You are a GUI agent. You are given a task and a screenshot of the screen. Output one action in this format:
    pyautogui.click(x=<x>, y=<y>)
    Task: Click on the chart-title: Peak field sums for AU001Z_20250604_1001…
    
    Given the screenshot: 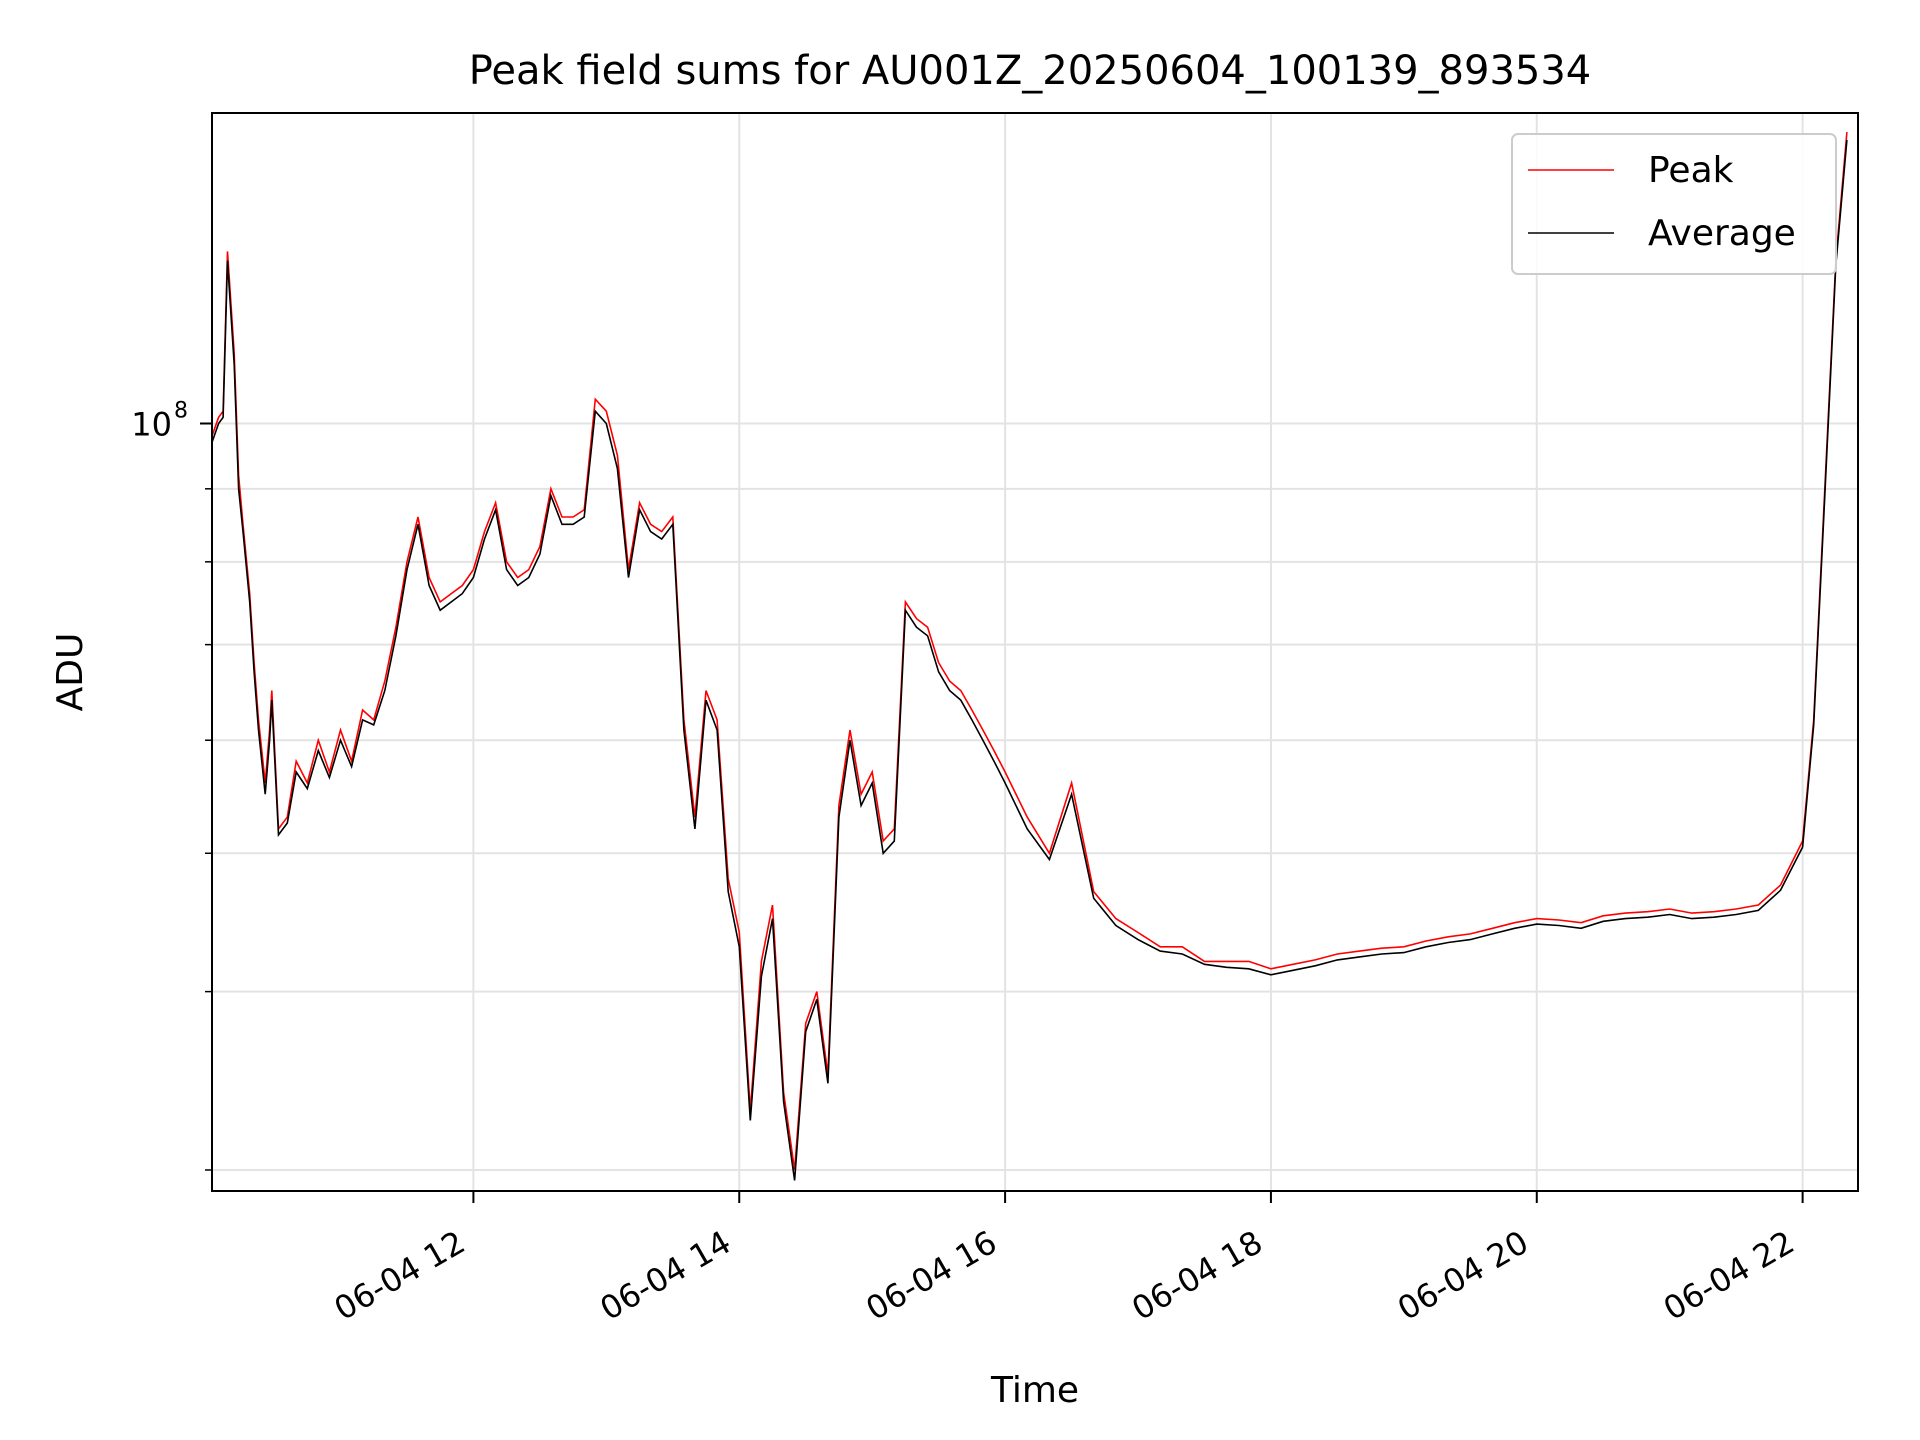 What is the action you would take?
    pyautogui.click(x=1030, y=71)
    